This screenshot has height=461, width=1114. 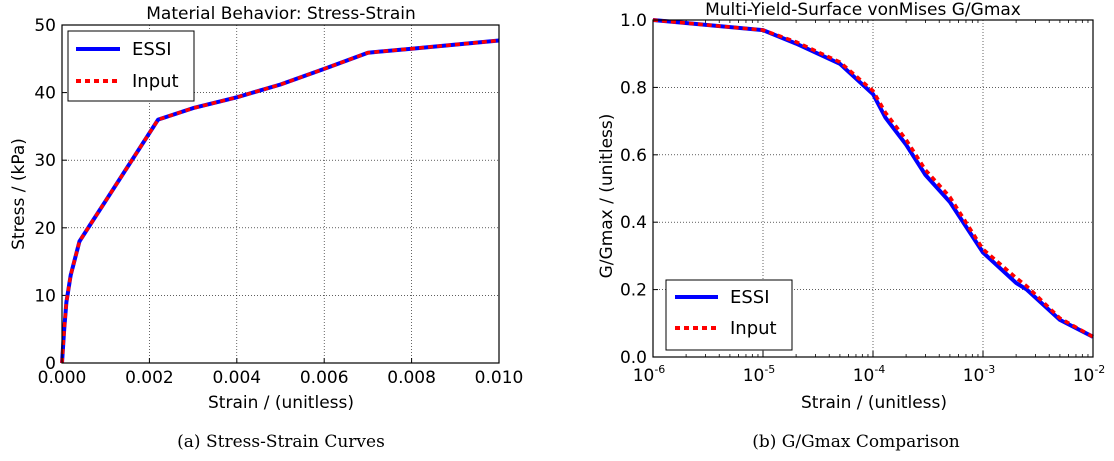 What do you see at coordinates (45, 296) in the screenshot?
I see `y-tick-label: 10` at bounding box center [45, 296].